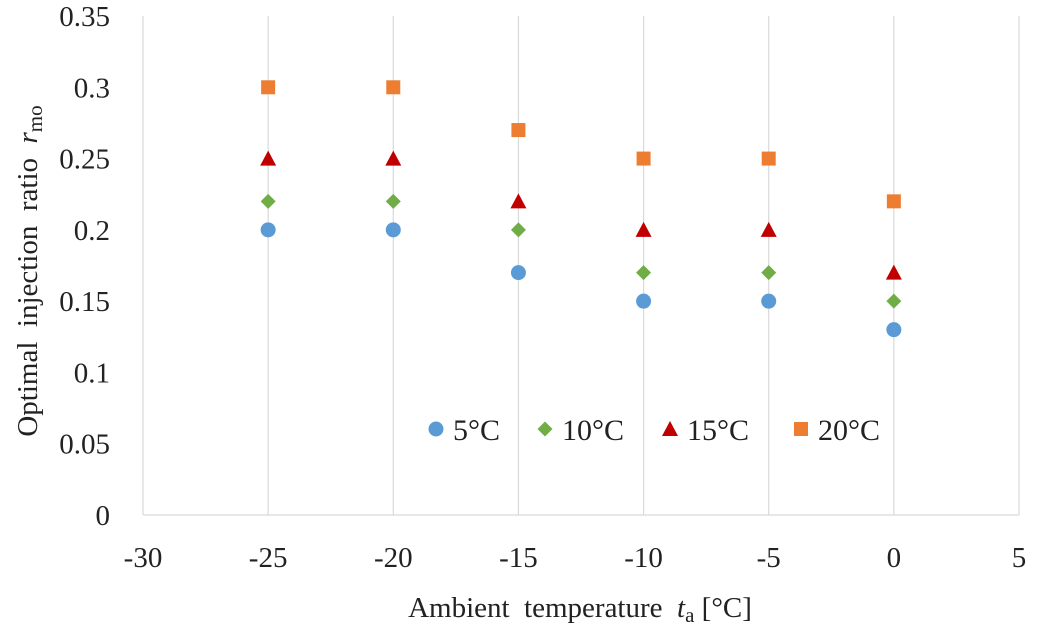 This screenshot has height=629, width=1040. What do you see at coordinates (92, 231) in the screenshot?
I see `y-tick-label: 0.2` at bounding box center [92, 231].